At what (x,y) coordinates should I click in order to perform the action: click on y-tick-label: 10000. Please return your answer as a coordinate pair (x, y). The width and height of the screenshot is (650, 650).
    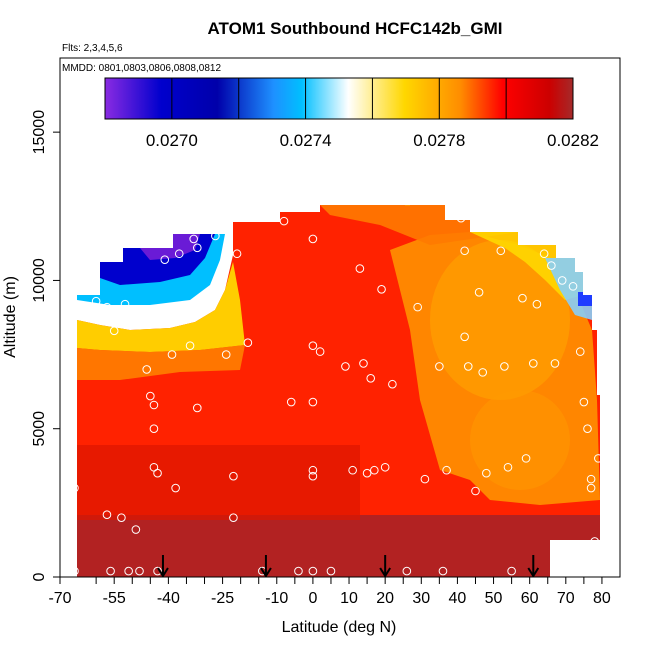
    Looking at the image, I should click on (39, 280).